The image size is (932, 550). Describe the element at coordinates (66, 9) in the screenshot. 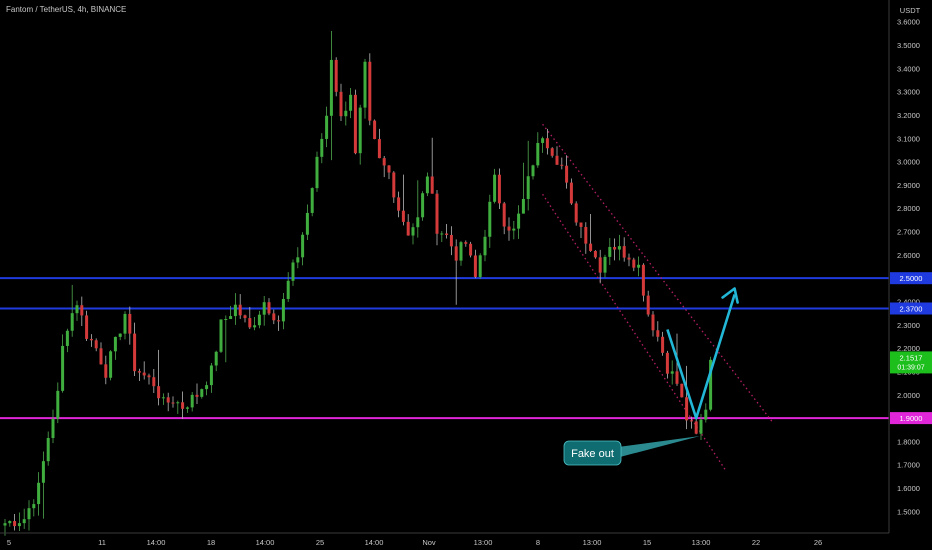

I see `chart-title: Fantom / TetherUS, 4h, BINANCE` at that location.